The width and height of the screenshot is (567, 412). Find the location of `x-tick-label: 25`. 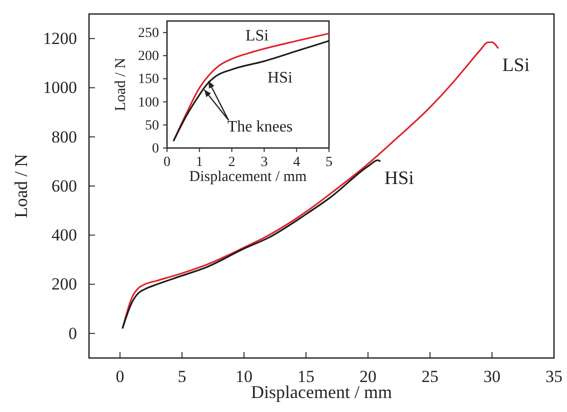

x-tick-label: 25 is located at coordinates (430, 376).